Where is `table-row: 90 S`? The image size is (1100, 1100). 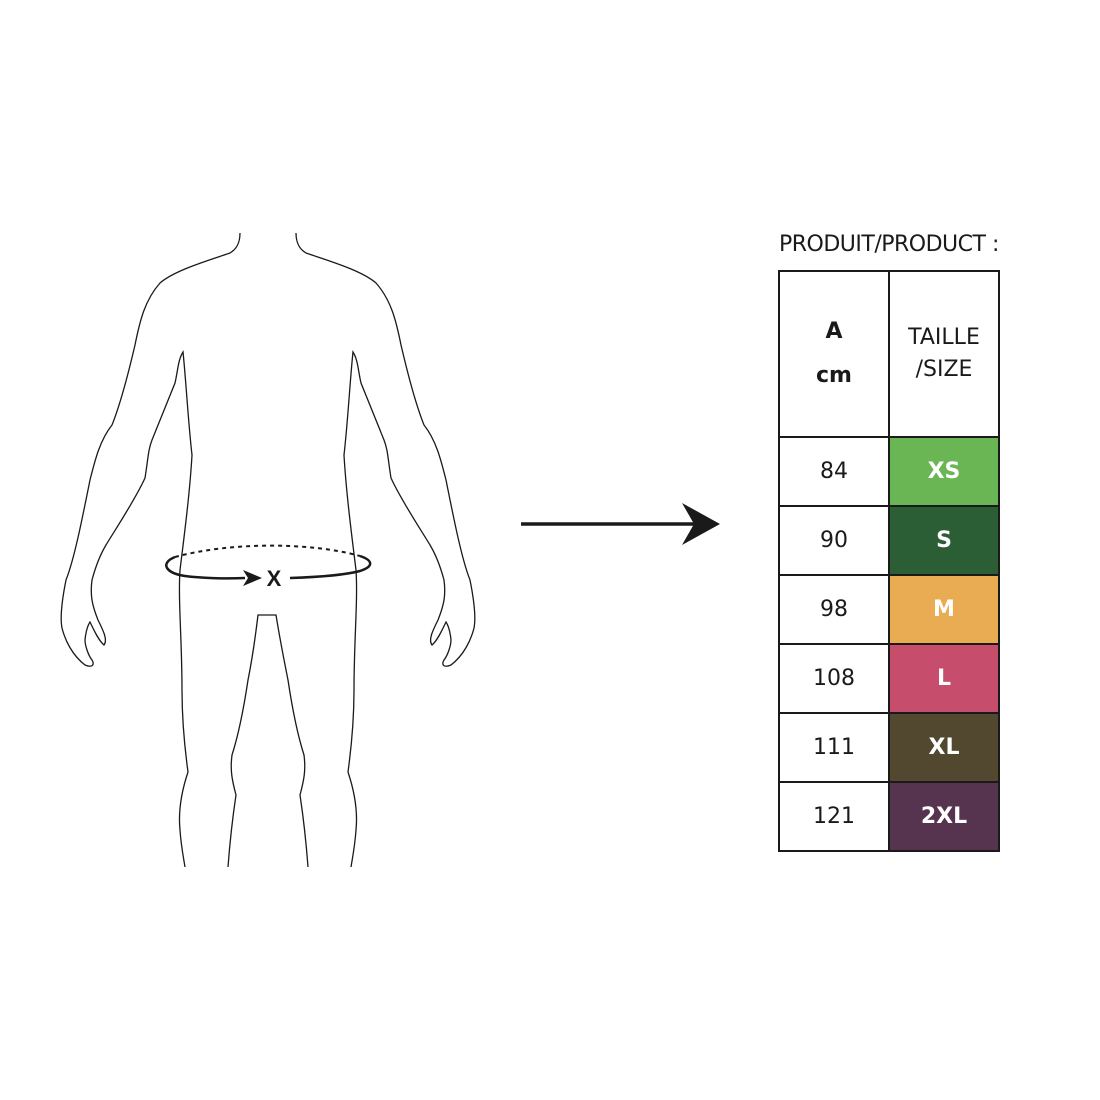 table-row: 90 S is located at coordinates (889, 540).